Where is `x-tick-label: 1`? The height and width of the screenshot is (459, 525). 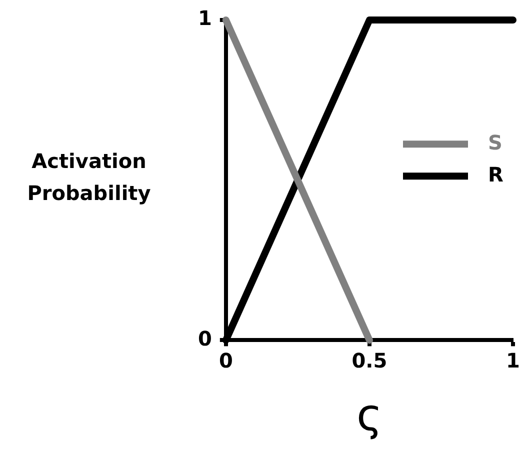
x-tick-label: 1 is located at coordinates (513, 360).